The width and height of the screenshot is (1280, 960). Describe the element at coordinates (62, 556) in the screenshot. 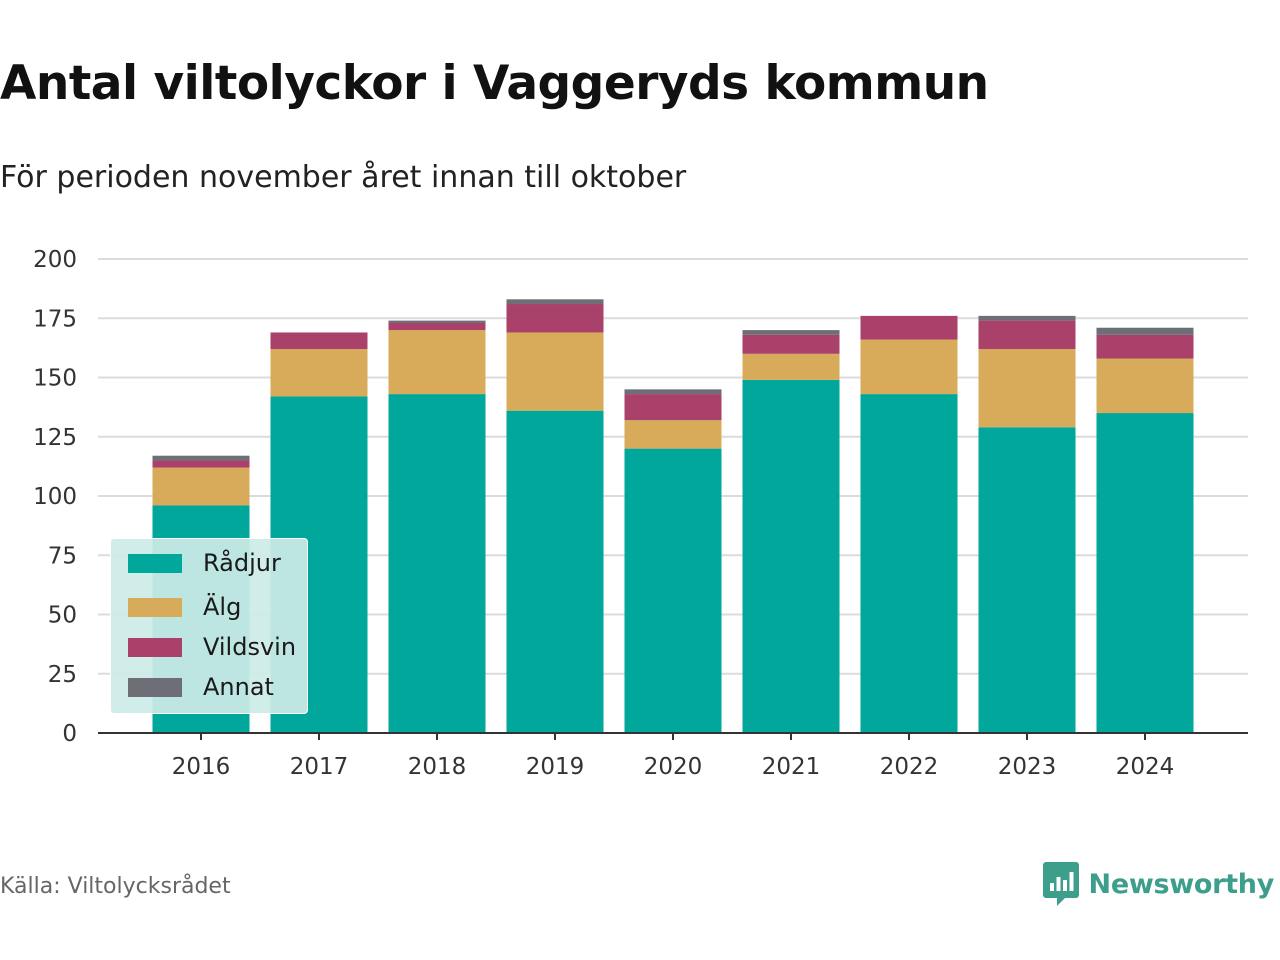

I see `y-tick-label: 75` at that location.